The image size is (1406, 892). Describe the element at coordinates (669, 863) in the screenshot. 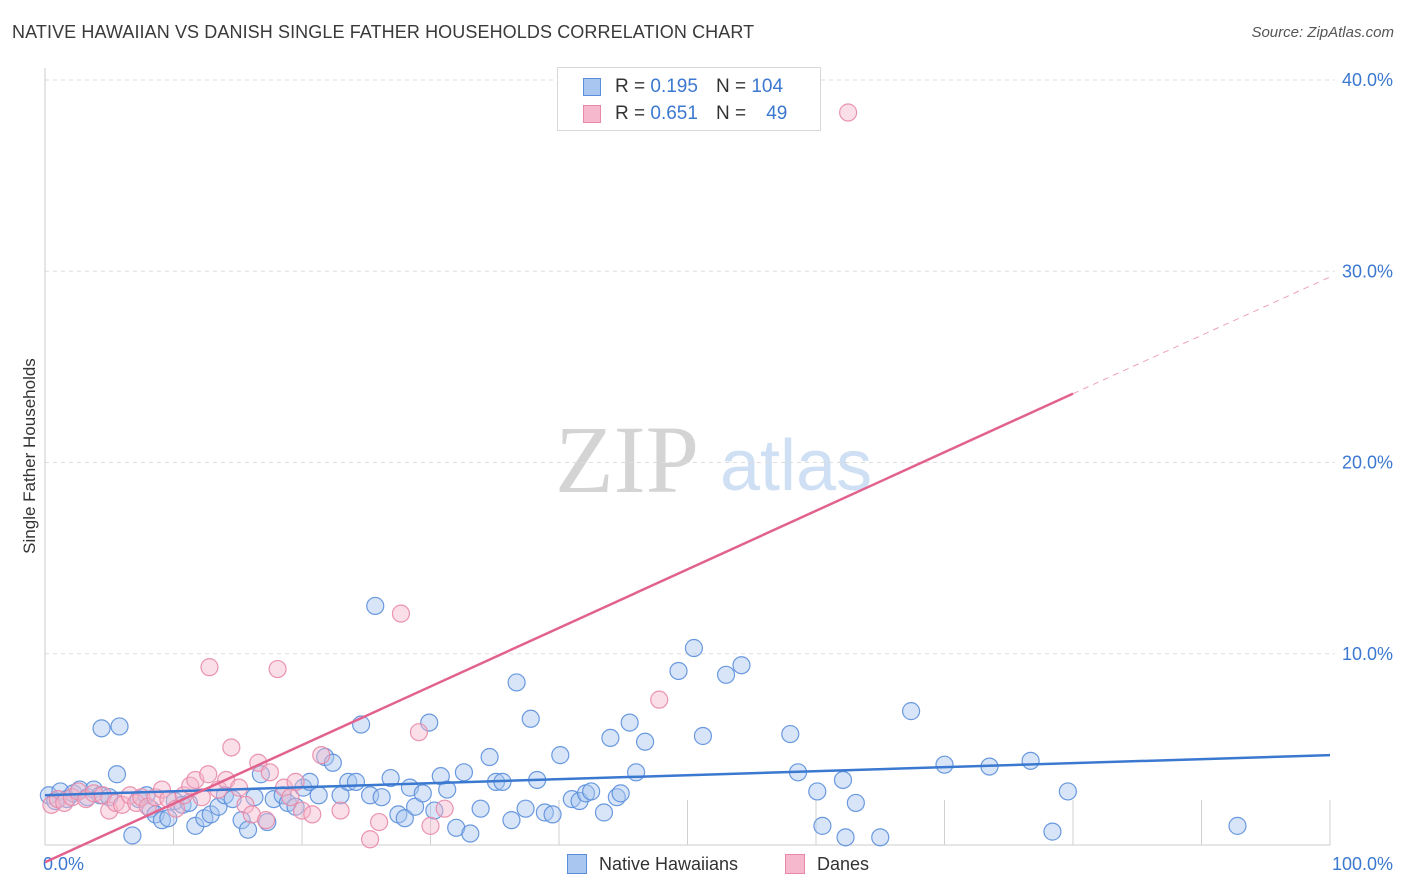

I see `bottom-legend-label: Native Hawaiians` at that location.